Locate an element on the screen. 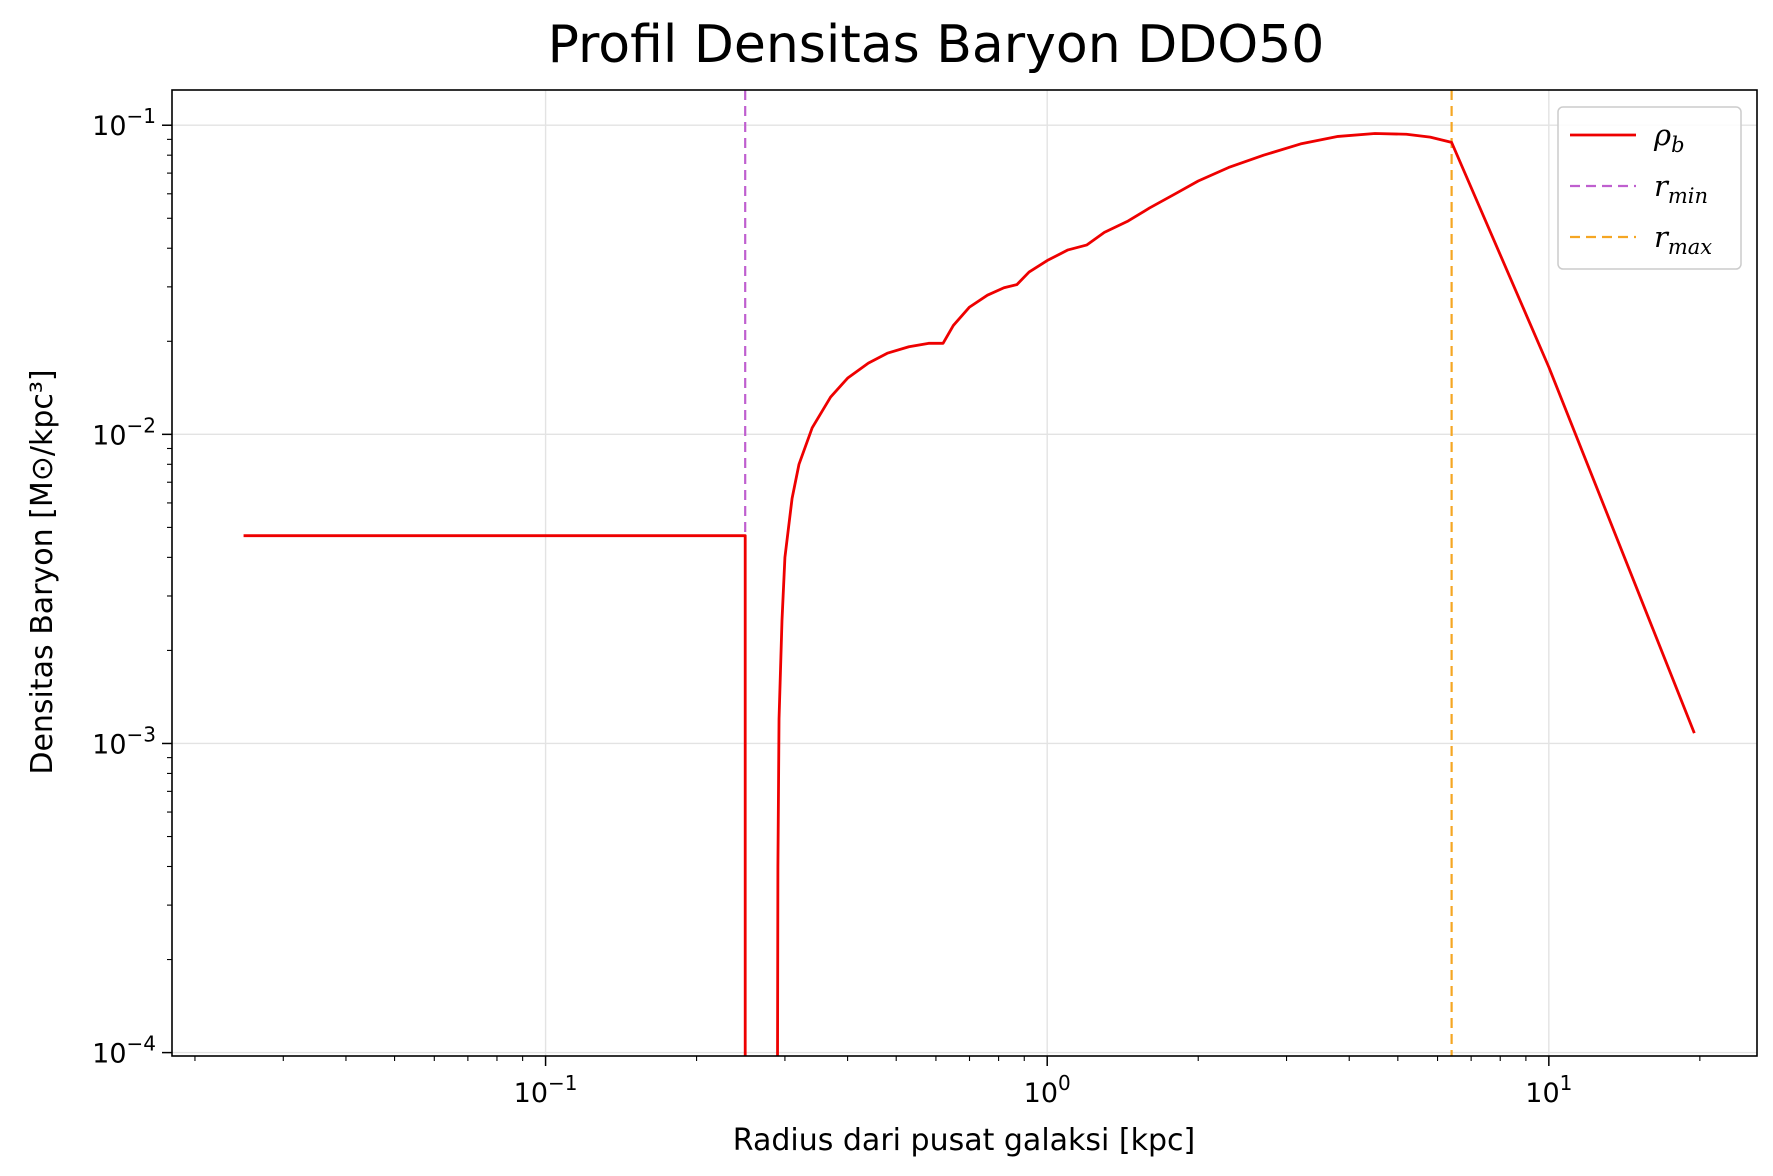 The height and width of the screenshot is (1176, 1773). legend-box is located at coordinates (1649, 188).